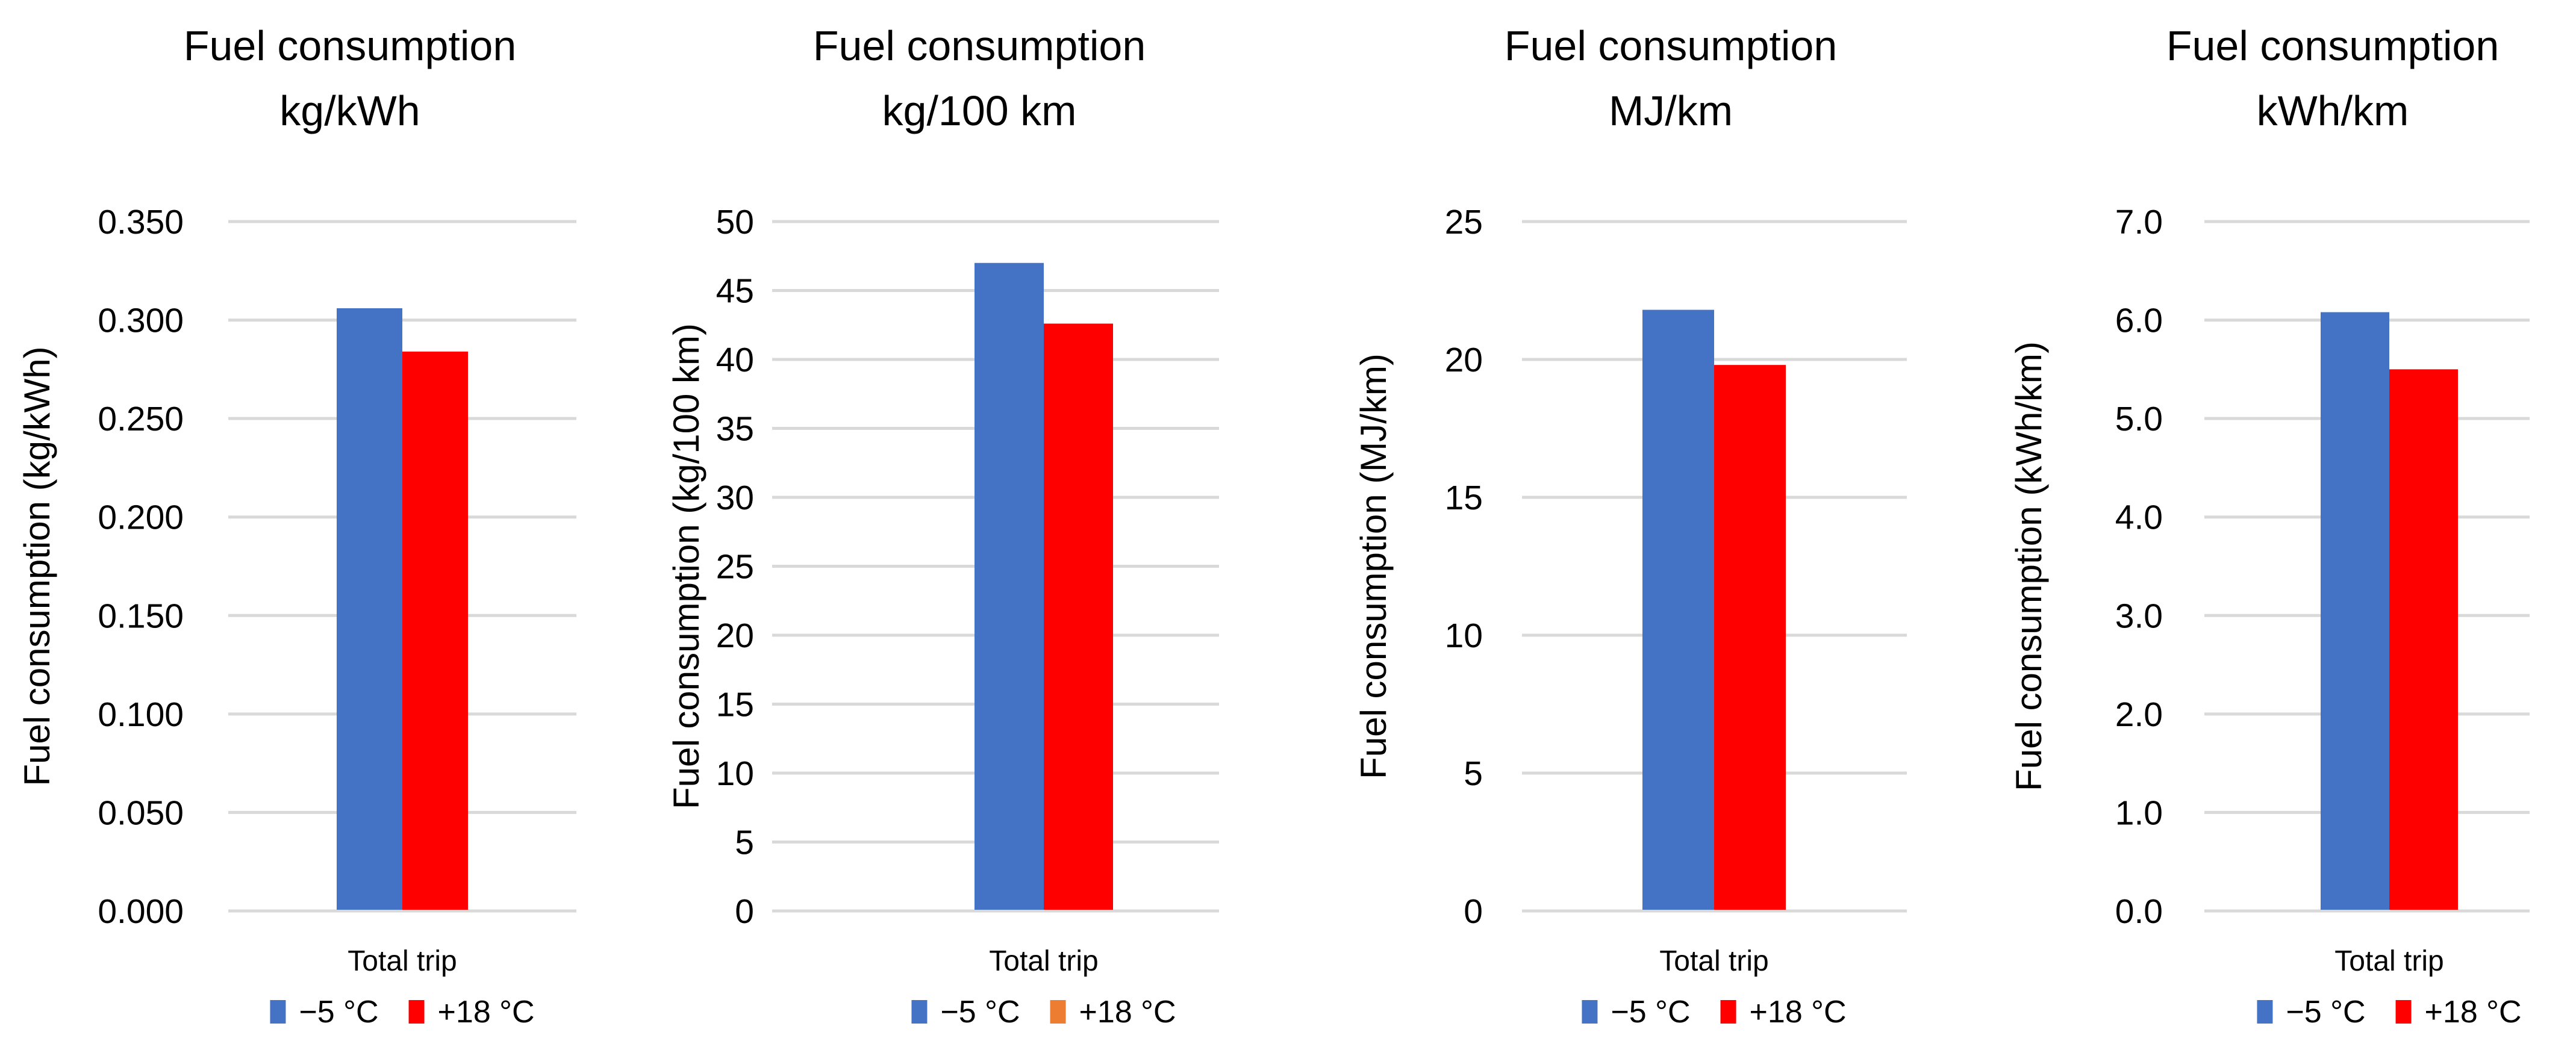  I want to click on chart-title-line: kg/kWh, so click(349, 111).